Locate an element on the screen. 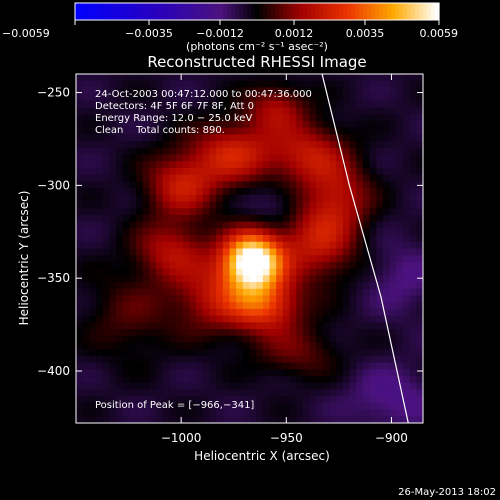 The width and height of the screenshot is (500, 500). colorbar-ticks: −0.0059 −0.0035 −0.0012 0.0012 0.0035 0.0059 is located at coordinates (230, 30).